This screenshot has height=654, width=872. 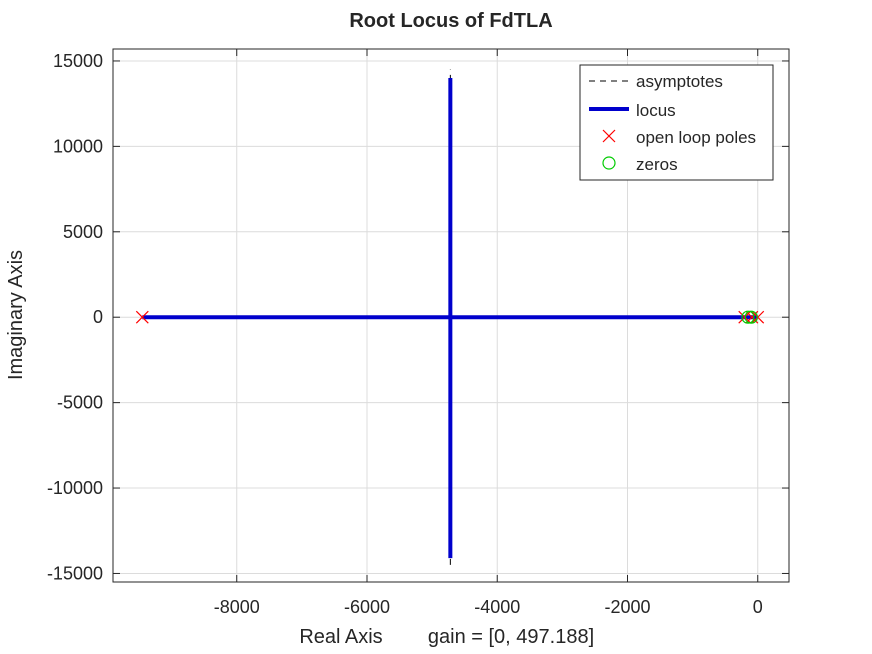 I want to click on gain-readout: gain = [0, 497.188], so click(x=511, y=637).